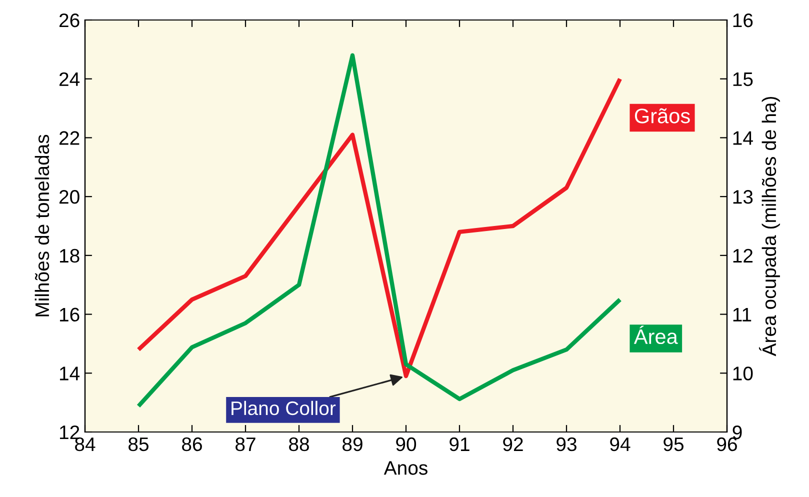 This screenshot has width=809, height=497. I want to click on y2-tick-label: 14, so click(743, 138).